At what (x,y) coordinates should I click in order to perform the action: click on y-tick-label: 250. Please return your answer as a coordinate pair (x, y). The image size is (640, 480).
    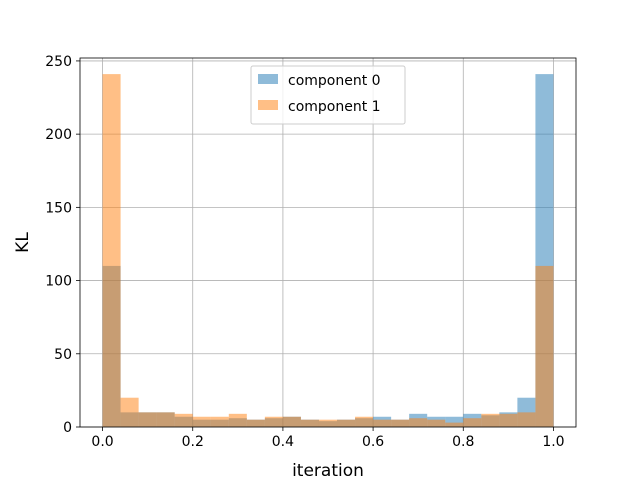
    Looking at the image, I should click on (58, 62).